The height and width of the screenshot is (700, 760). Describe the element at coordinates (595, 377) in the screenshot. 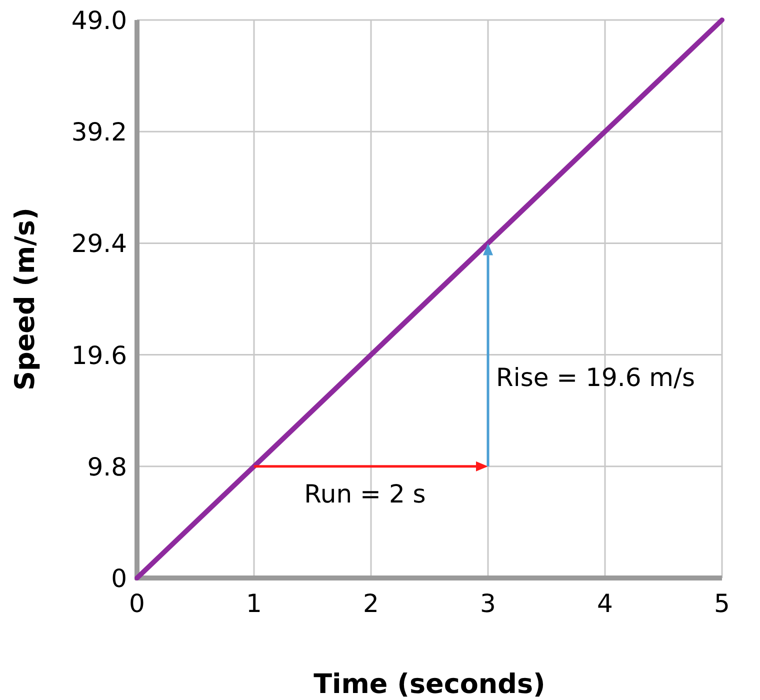

I see `annotation: Rise = 19.6 m/s` at that location.